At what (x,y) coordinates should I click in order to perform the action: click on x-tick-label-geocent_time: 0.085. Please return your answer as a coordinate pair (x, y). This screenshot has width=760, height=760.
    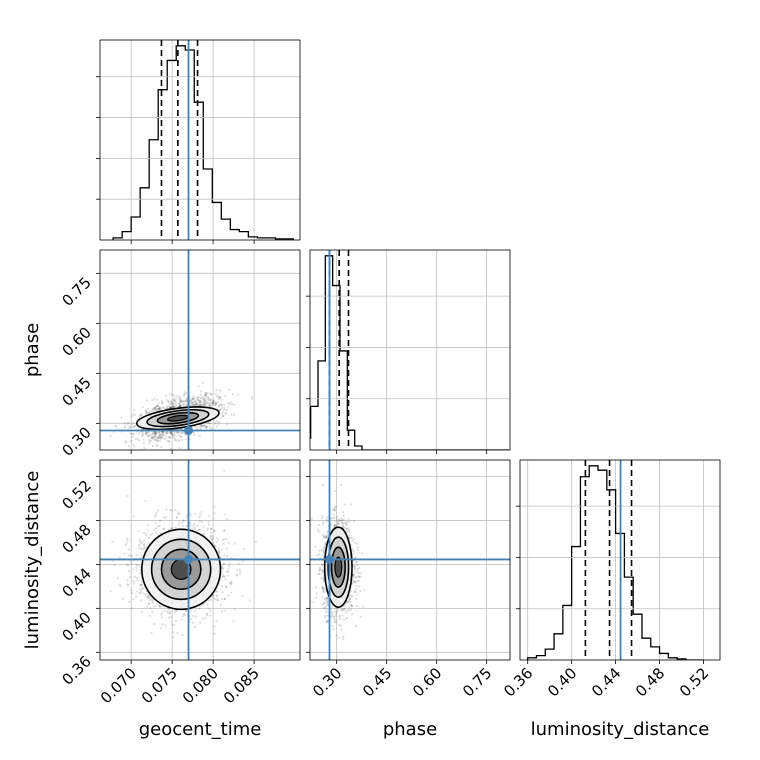
    Looking at the image, I should click on (241, 685).